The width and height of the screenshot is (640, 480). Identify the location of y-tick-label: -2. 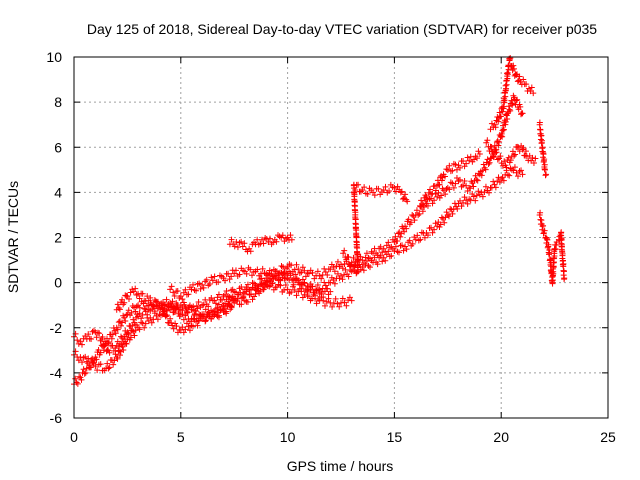
(56, 328).